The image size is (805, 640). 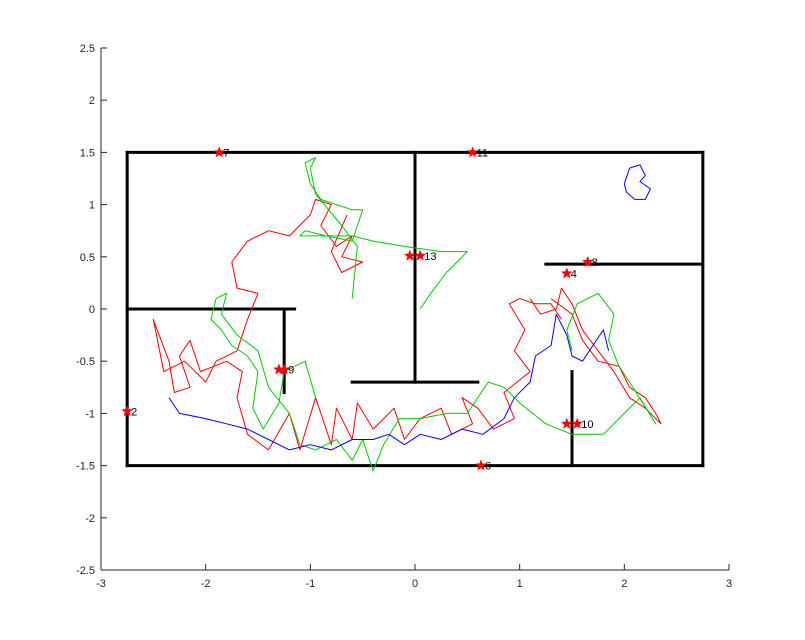 What do you see at coordinates (415, 584) in the screenshot?
I see `x-tick-label: 0` at bounding box center [415, 584].